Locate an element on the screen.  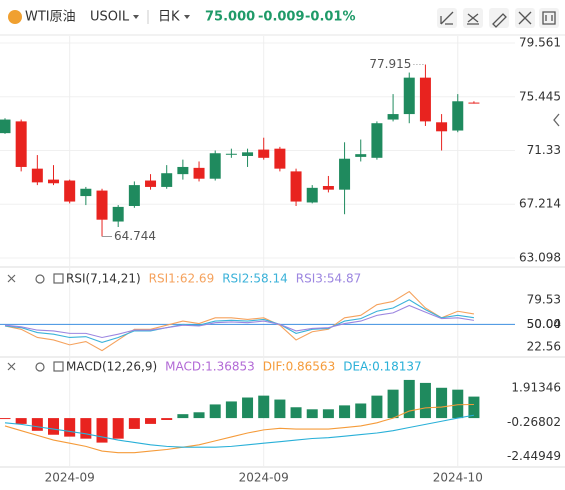
reference-label: 50.00 is located at coordinates (544, 324).